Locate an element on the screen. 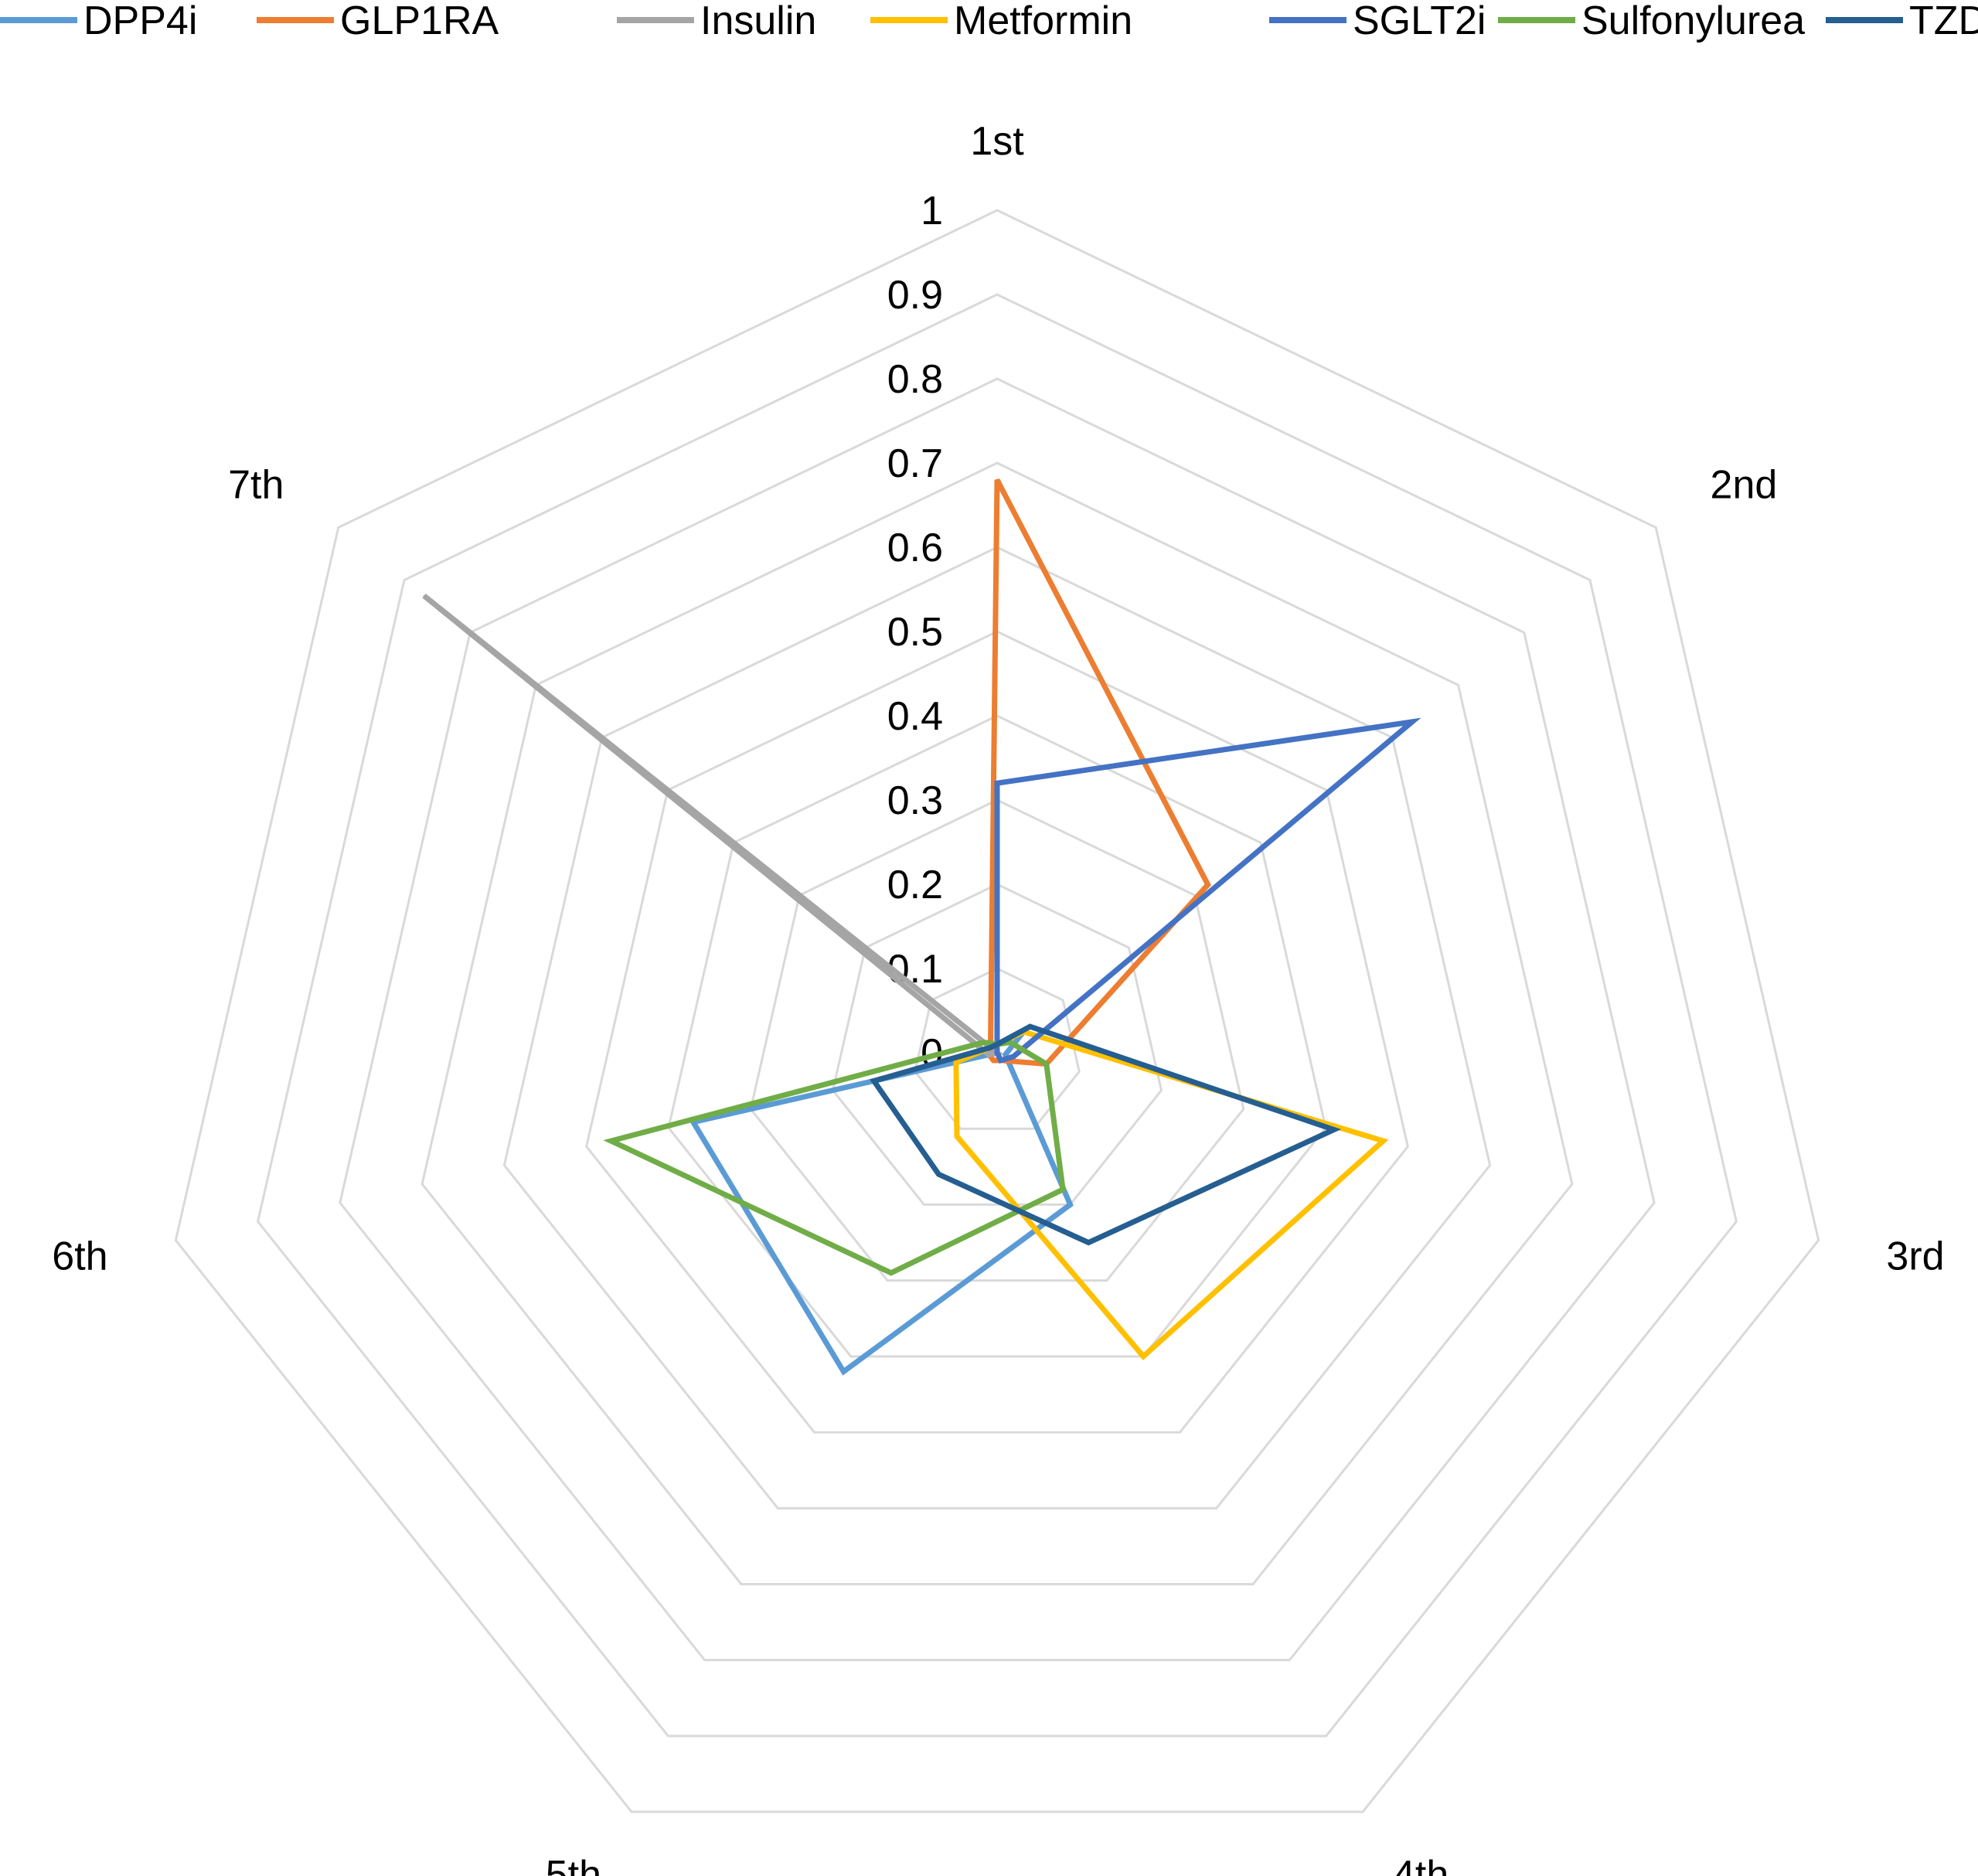 Image resolution: width=1978 pixels, height=1876 pixels. category-label: 5th is located at coordinates (573, 1864).